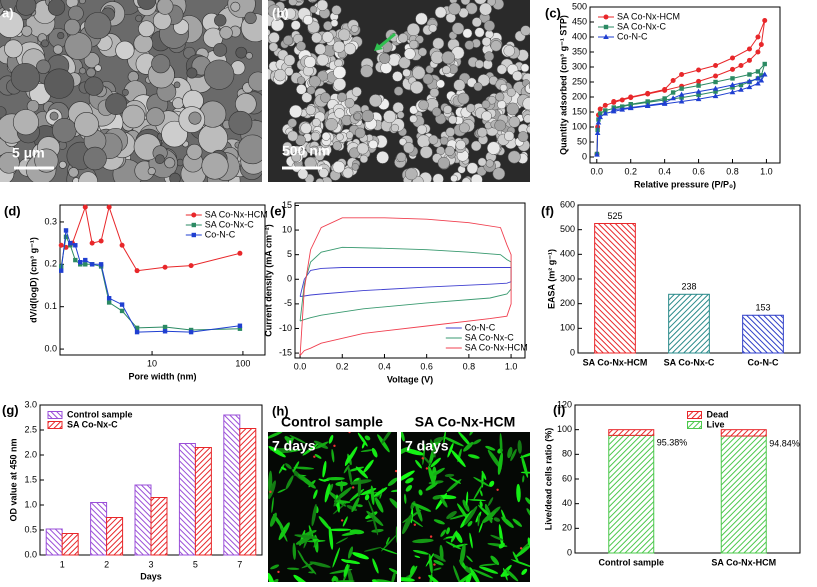  I want to click on x-tick-label: 10, so click(152, 363).